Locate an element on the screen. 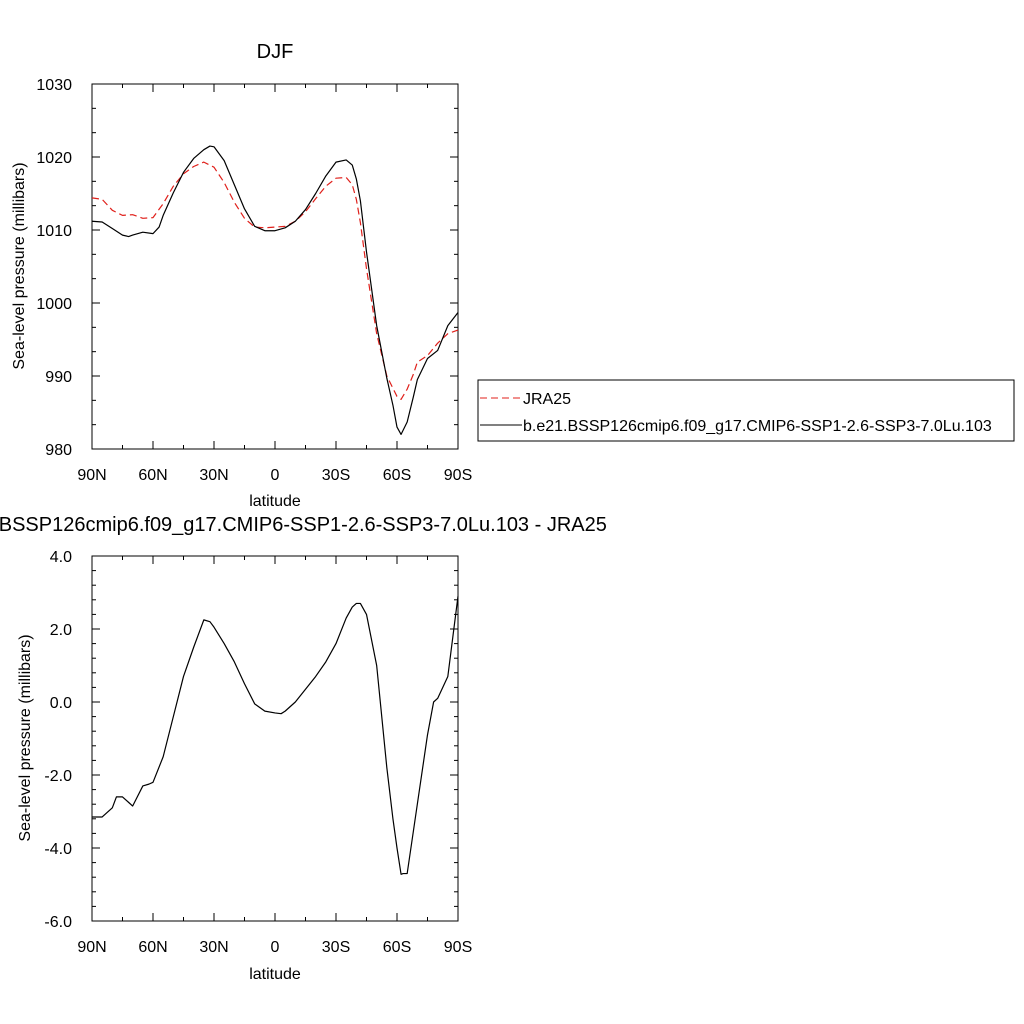 This screenshot has height=1024, width=1024. bottom-y-tick-label: -6.0 is located at coordinates (58, 922).